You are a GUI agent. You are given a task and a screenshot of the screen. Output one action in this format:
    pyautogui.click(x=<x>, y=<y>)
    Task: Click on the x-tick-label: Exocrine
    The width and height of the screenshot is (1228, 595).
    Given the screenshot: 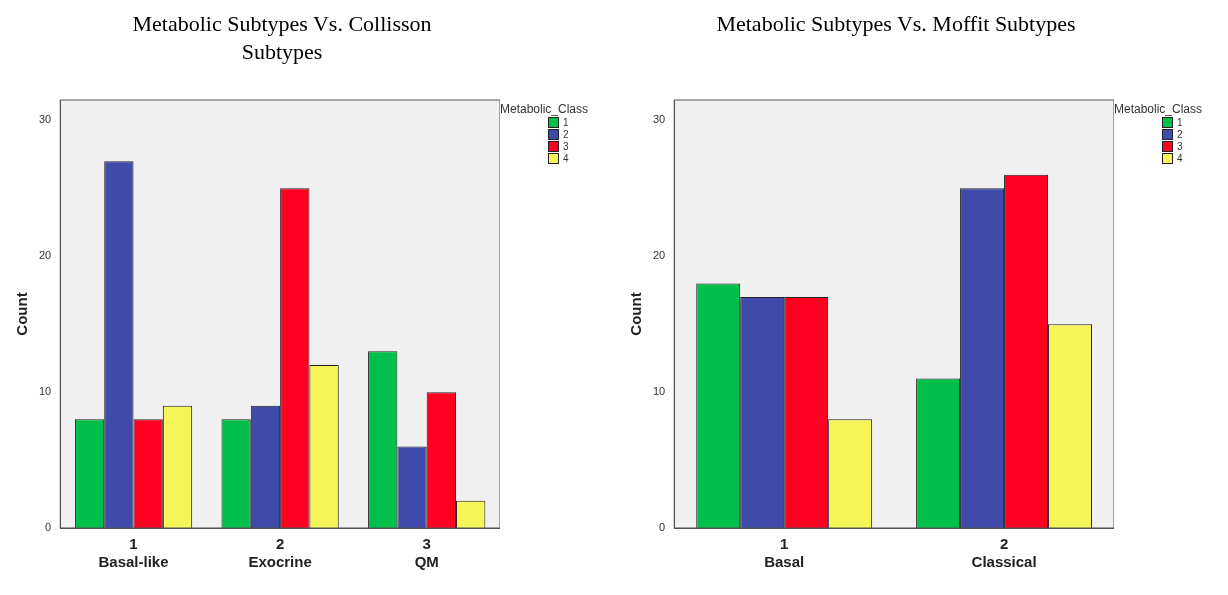 What is the action you would take?
    pyautogui.click(x=280, y=562)
    